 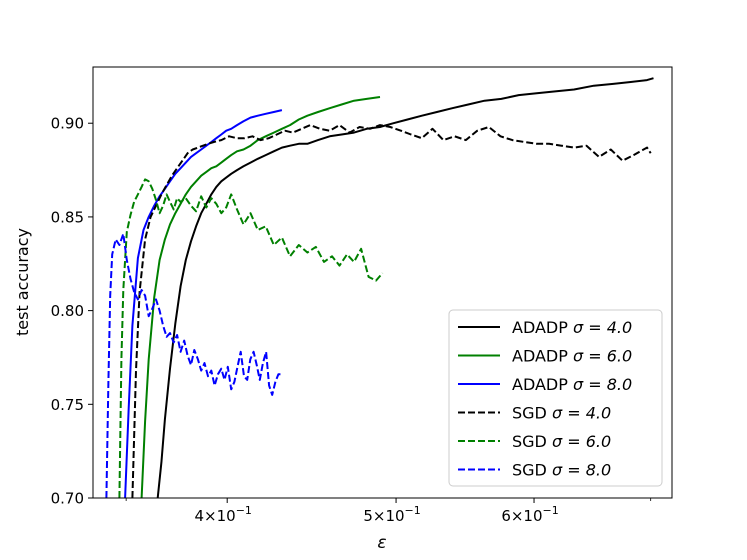 What do you see at coordinates (572, 384) in the screenshot?
I see `legend-label-3: ADADP σ = 8.0` at bounding box center [572, 384].